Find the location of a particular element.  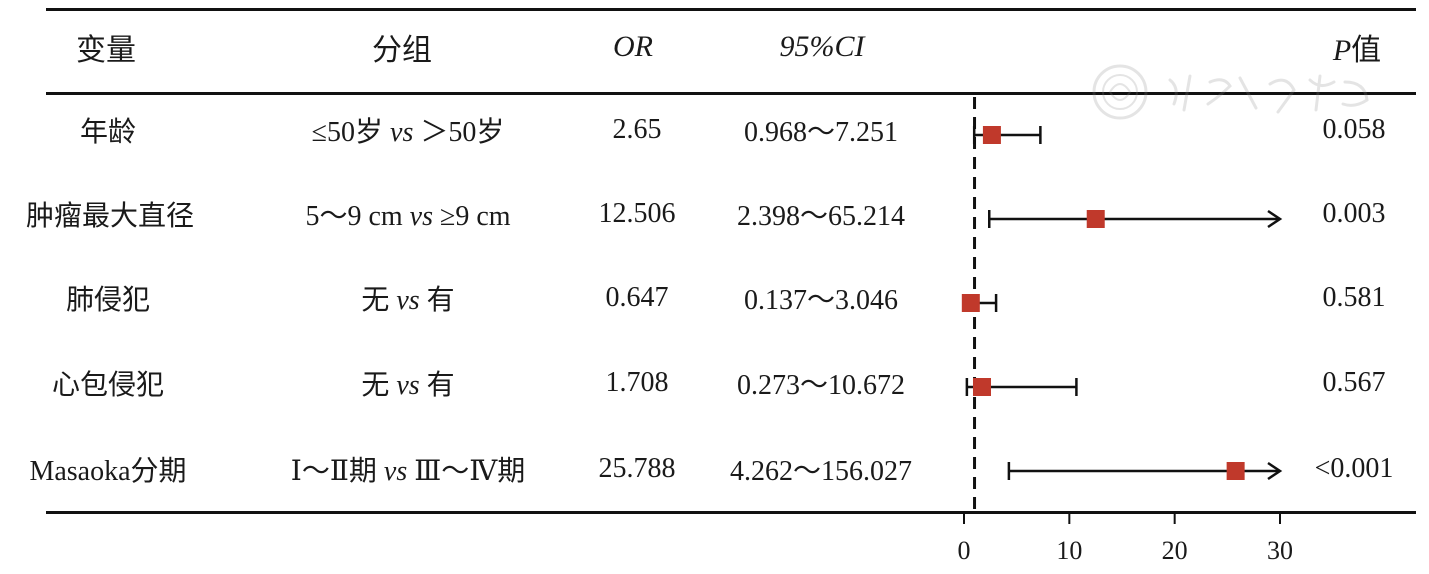

row-p: 0.058 is located at coordinates (1354, 129).